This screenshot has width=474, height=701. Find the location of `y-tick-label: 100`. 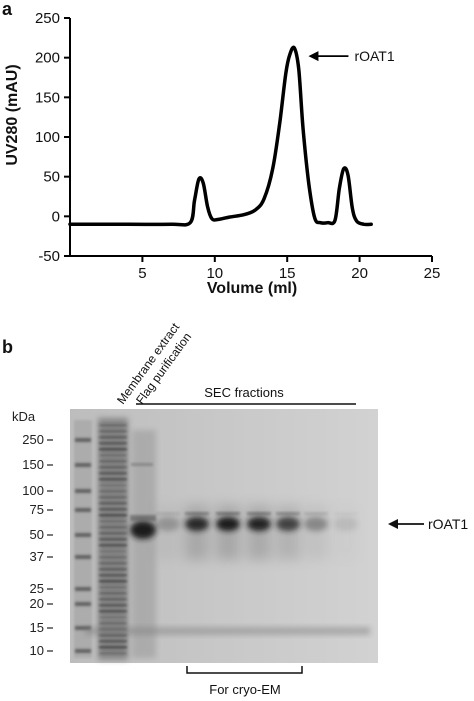

y-tick-label: 100 is located at coordinates (47, 137).